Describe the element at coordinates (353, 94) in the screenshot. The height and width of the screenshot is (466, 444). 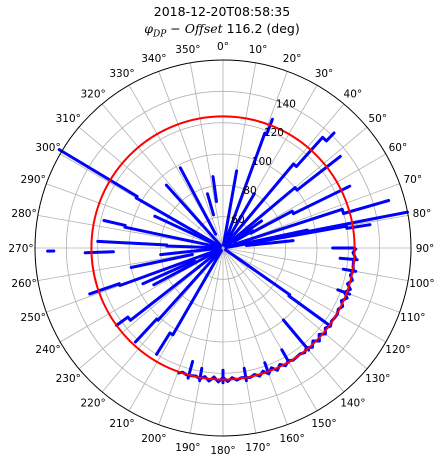
I see `theta-tick-label: 40°` at that location.